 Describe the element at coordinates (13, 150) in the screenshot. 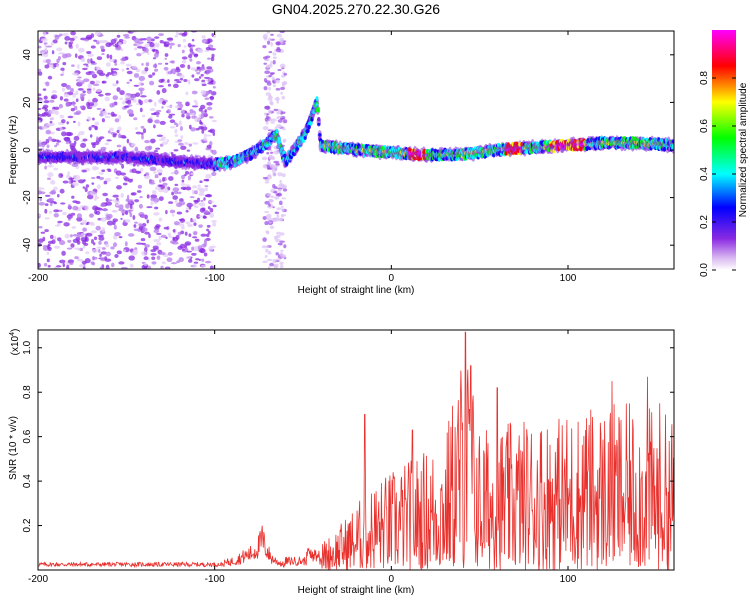

I see `spectrogram-ylabel: Frequency (Hz)` at that location.